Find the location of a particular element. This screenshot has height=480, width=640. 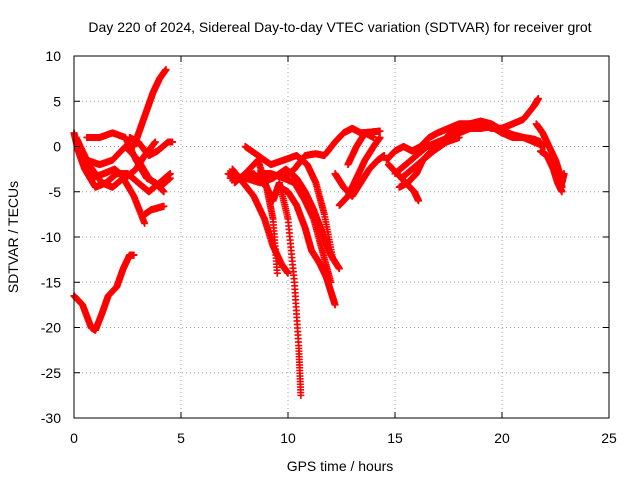

series-arc-ac is located at coordinates (557, 171).